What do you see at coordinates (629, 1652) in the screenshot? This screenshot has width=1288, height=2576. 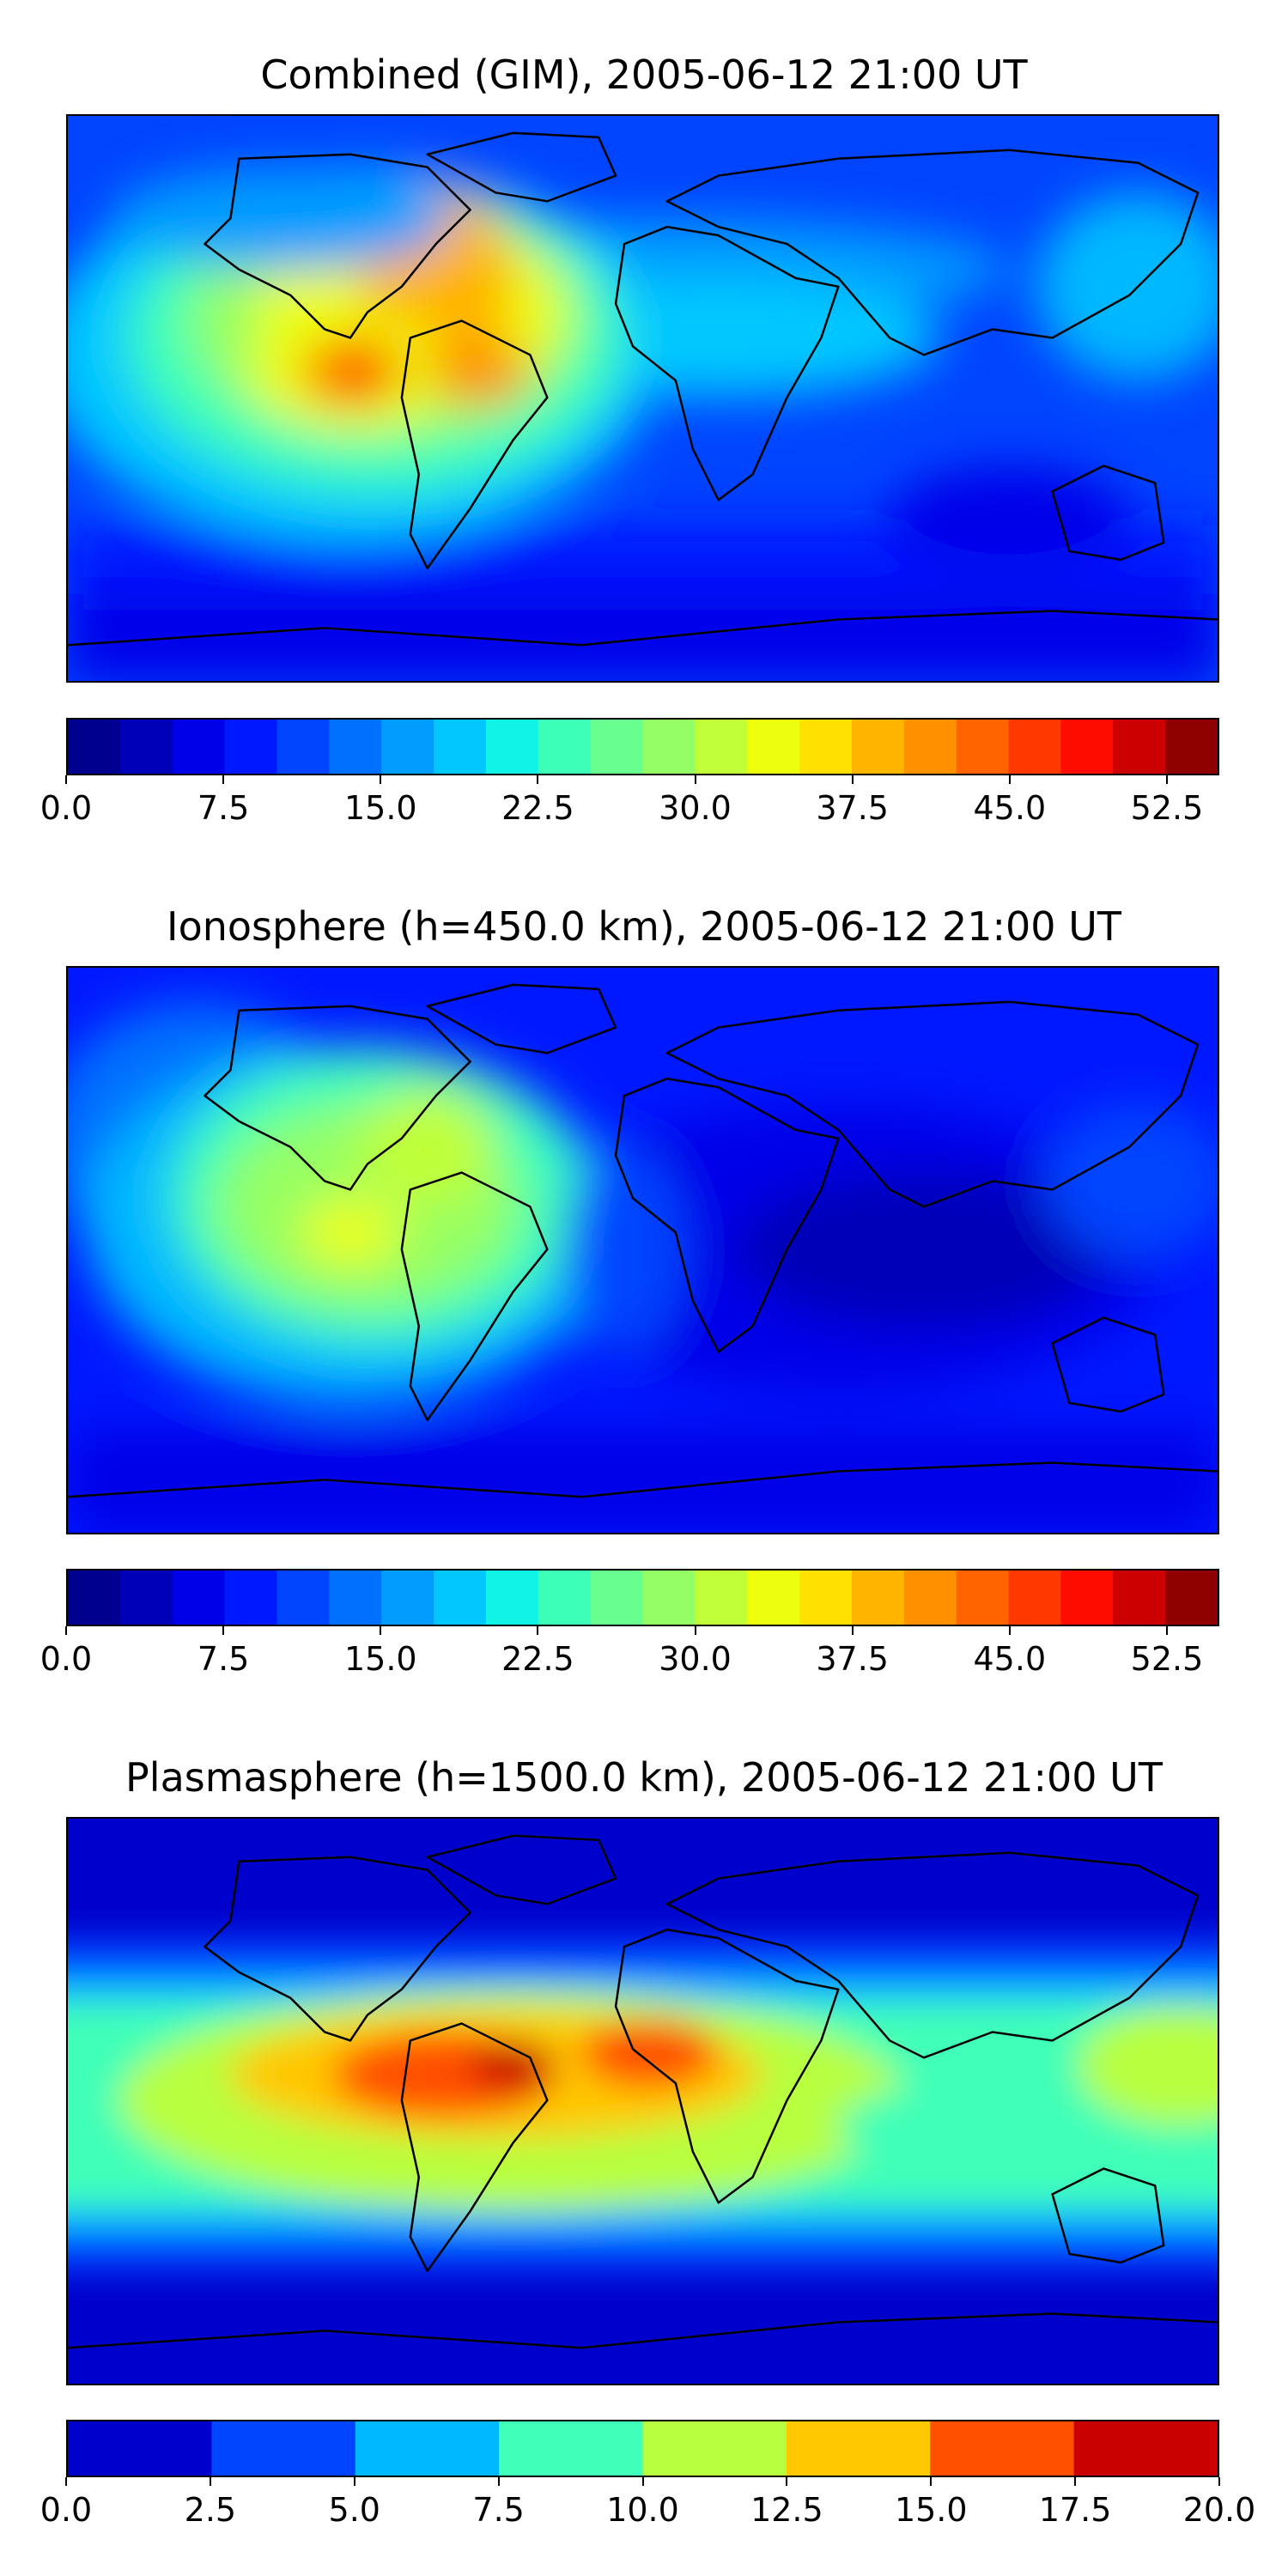 I see `colorbar-ionosphere-ticks: 0.0 7.5 15.0 22.5 30.0 37.5 45.0 52.5` at bounding box center [629, 1652].